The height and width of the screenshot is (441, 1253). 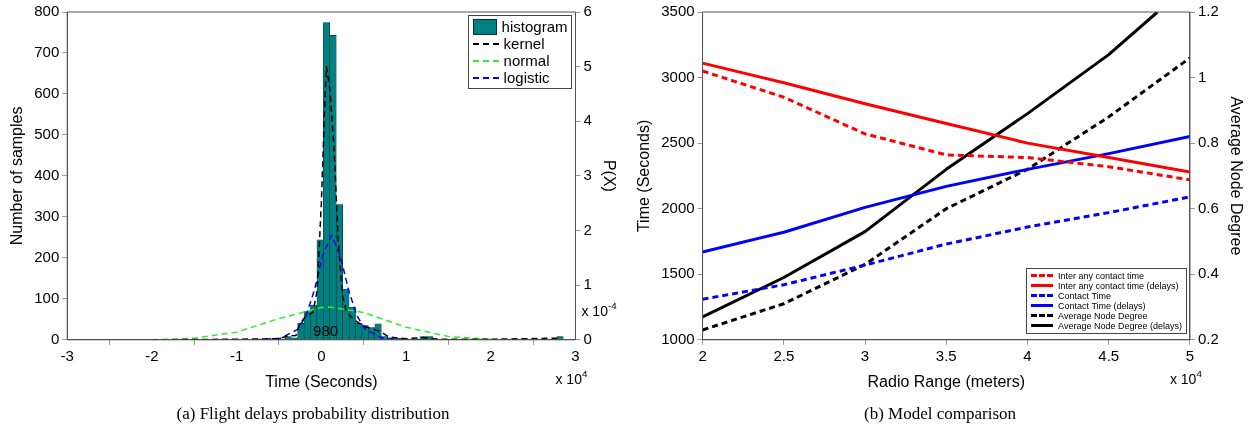 What do you see at coordinates (1109, 355) in the screenshot?
I see `x-tick-label: 4.5` at bounding box center [1109, 355].